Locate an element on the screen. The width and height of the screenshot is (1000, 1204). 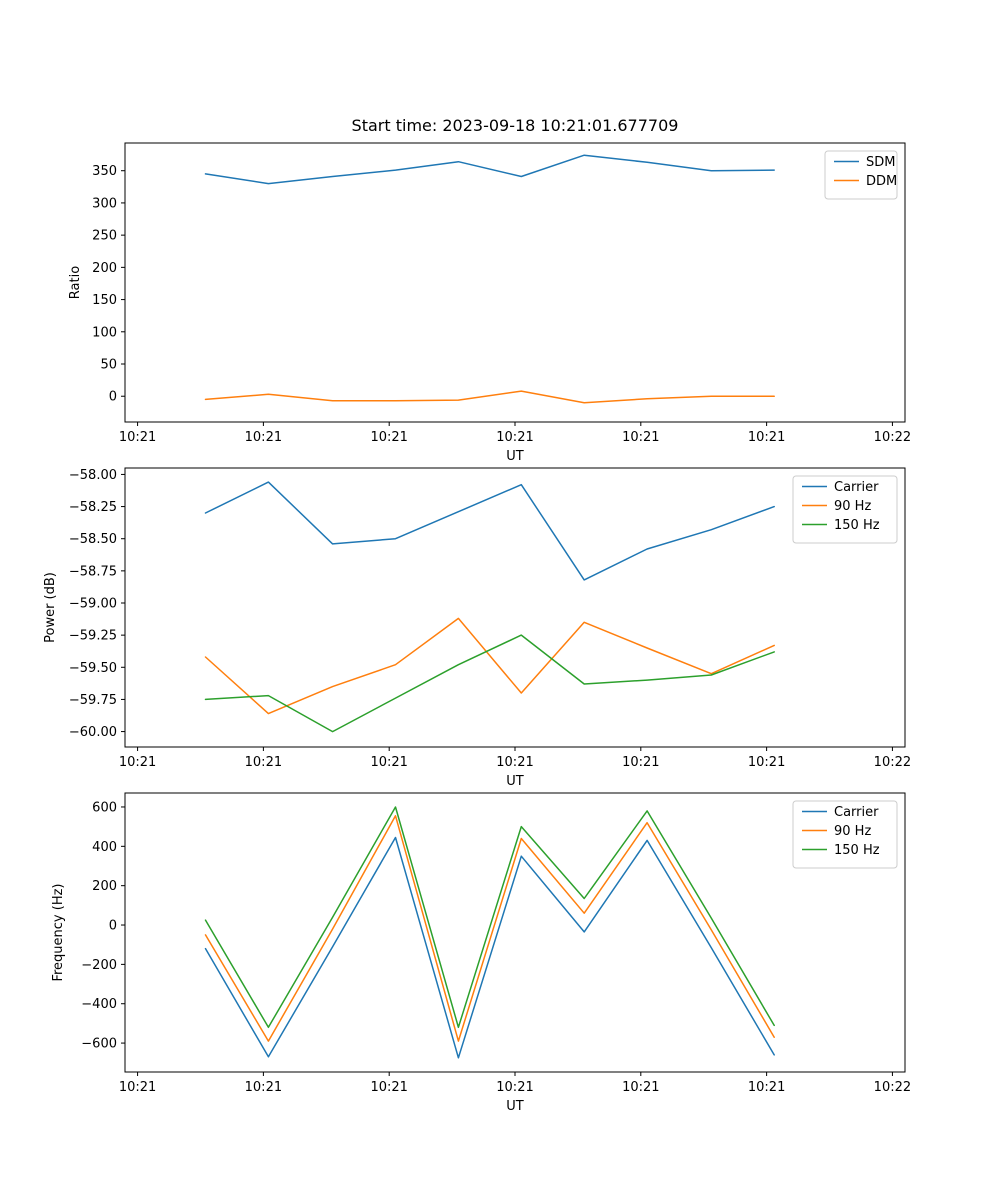
y-axis-label: Frequency (Hz) is located at coordinates (58, 932).